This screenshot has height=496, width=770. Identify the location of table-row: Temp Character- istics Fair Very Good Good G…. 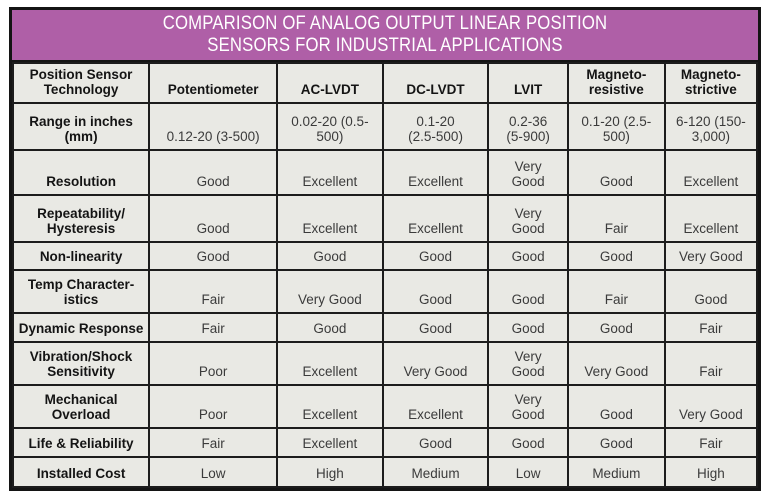
(385, 291).